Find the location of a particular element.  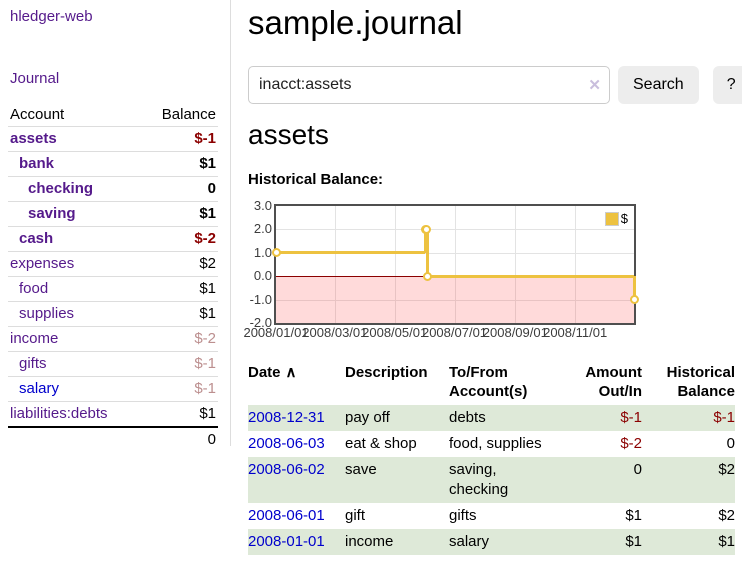

search-box: ✕ is located at coordinates (429, 85).